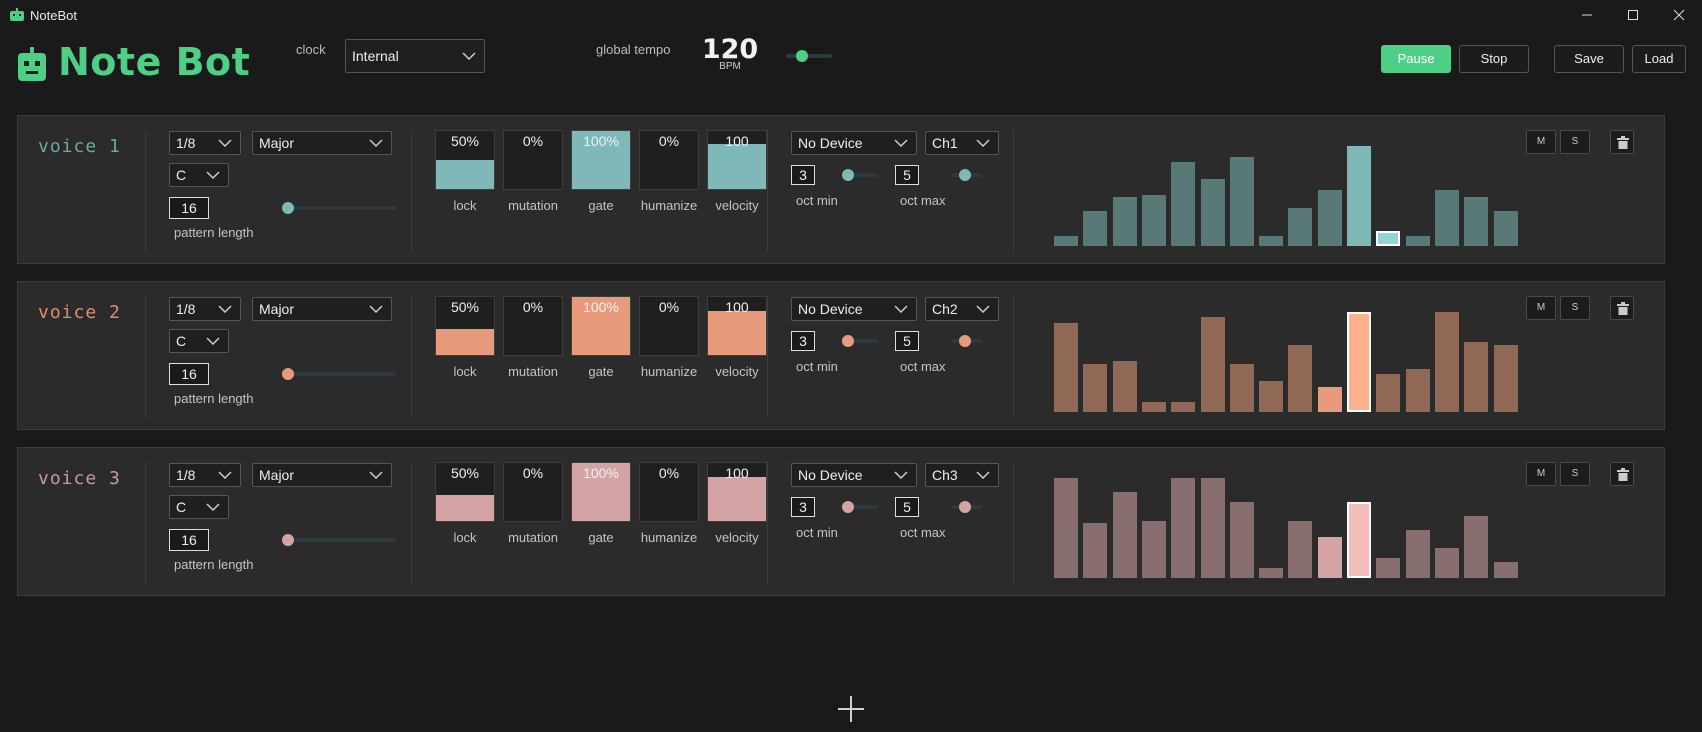 This screenshot has height=732, width=1702. What do you see at coordinates (1589, 59) in the screenshot?
I see `save-button: Save` at bounding box center [1589, 59].